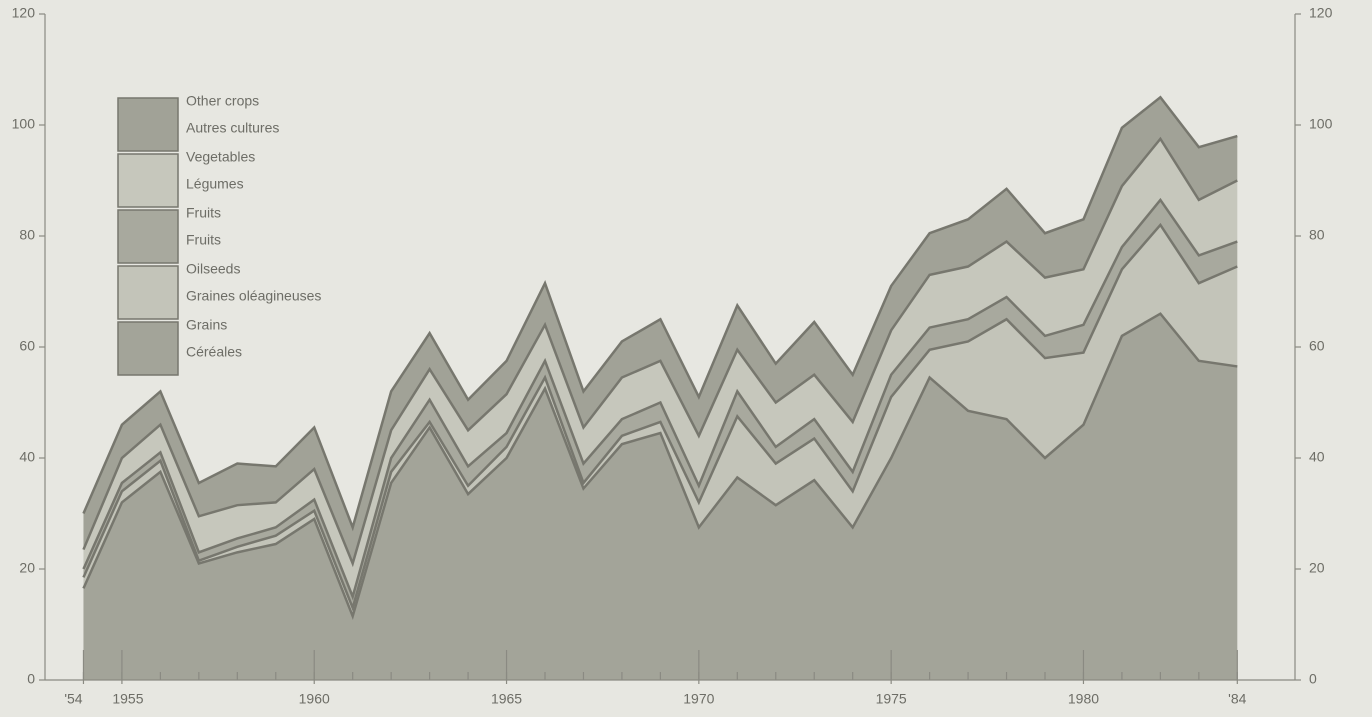 The height and width of the screenshot is (717, 1372). Describe the element at coordinates (203, 240) in the screenshot. I see `legend-label-fr: Fruits` at that location.